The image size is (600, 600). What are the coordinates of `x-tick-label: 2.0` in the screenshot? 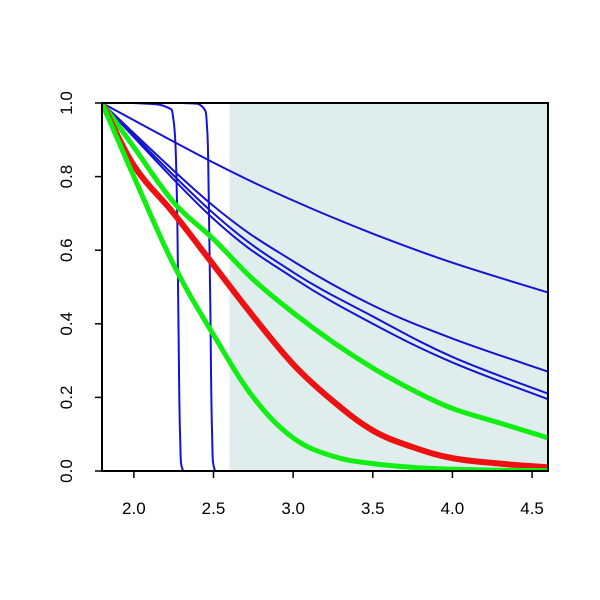 It's located at (134, 508).